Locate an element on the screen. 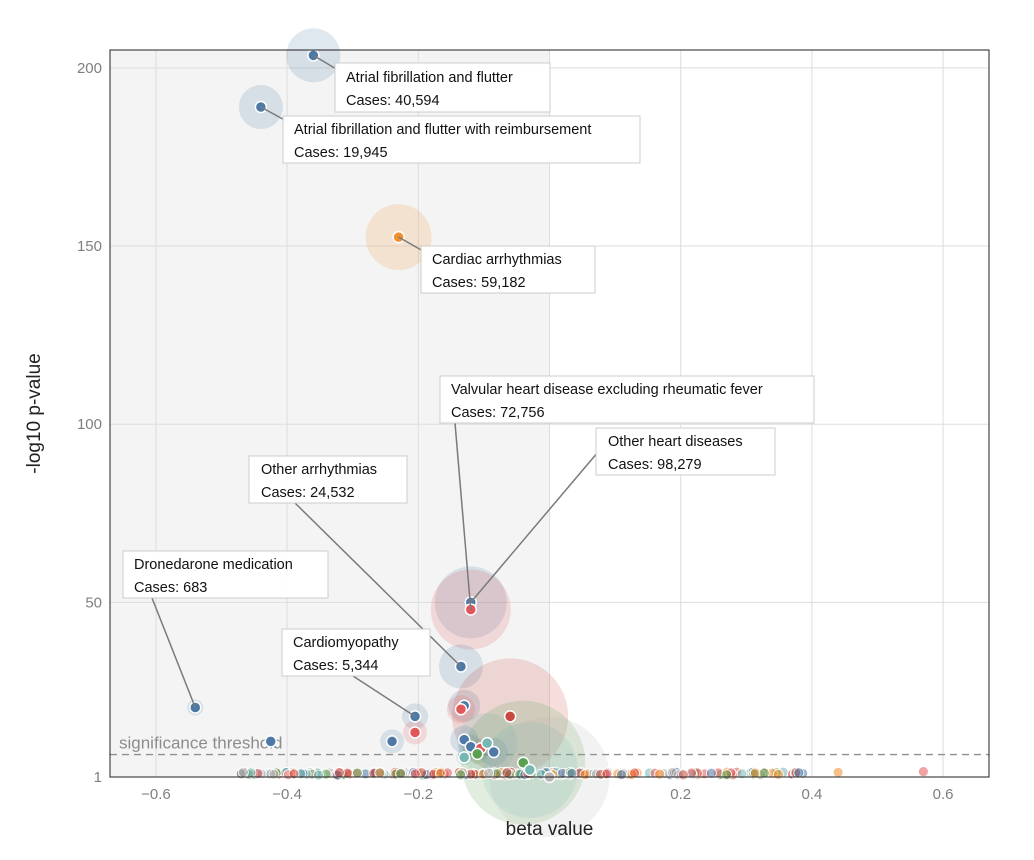  annotation-name: Other heart diseases is located at coordinates (675, 442).